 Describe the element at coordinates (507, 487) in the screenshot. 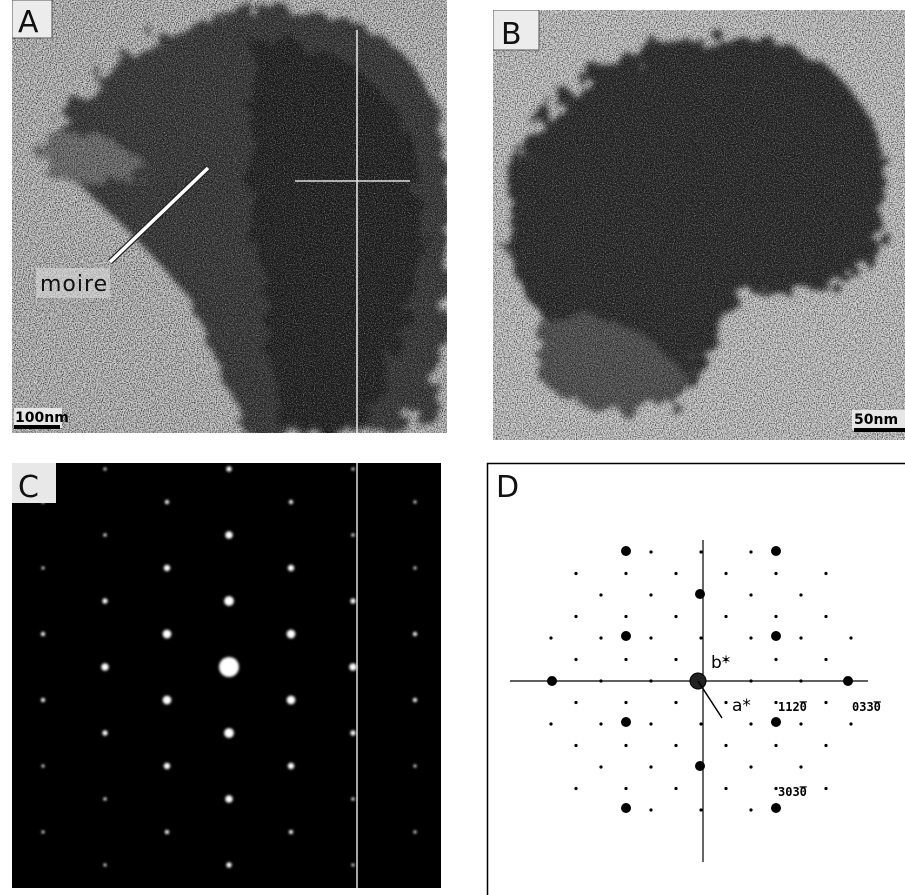

I see `panel-label: D` at that location.